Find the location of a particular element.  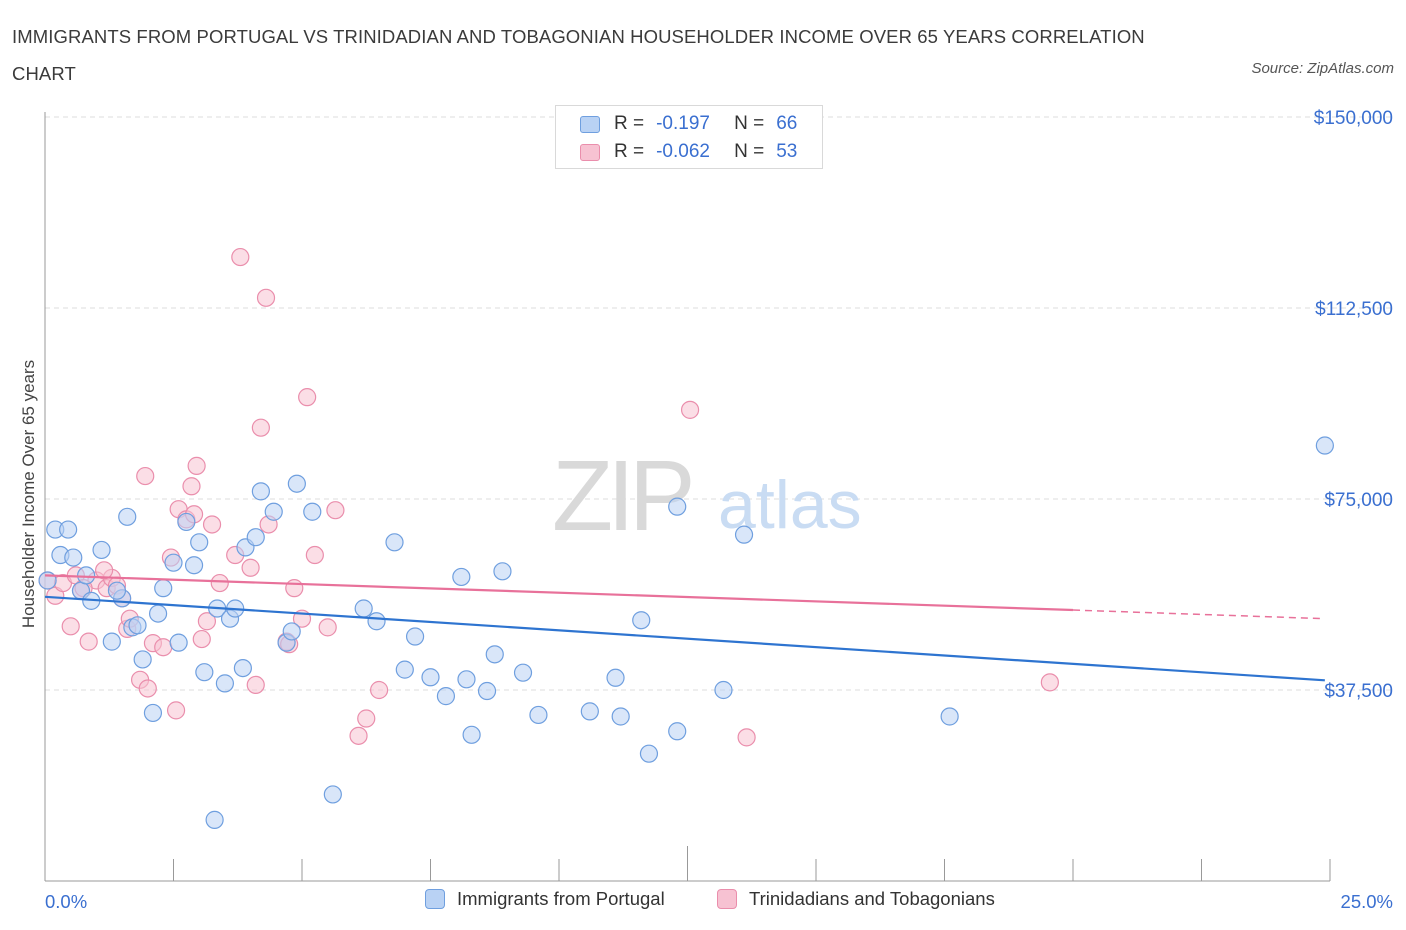

correlation-legend: R = -0.197 N = 66 R = -0.062 N = 53 is located at coordinates (689, 137).